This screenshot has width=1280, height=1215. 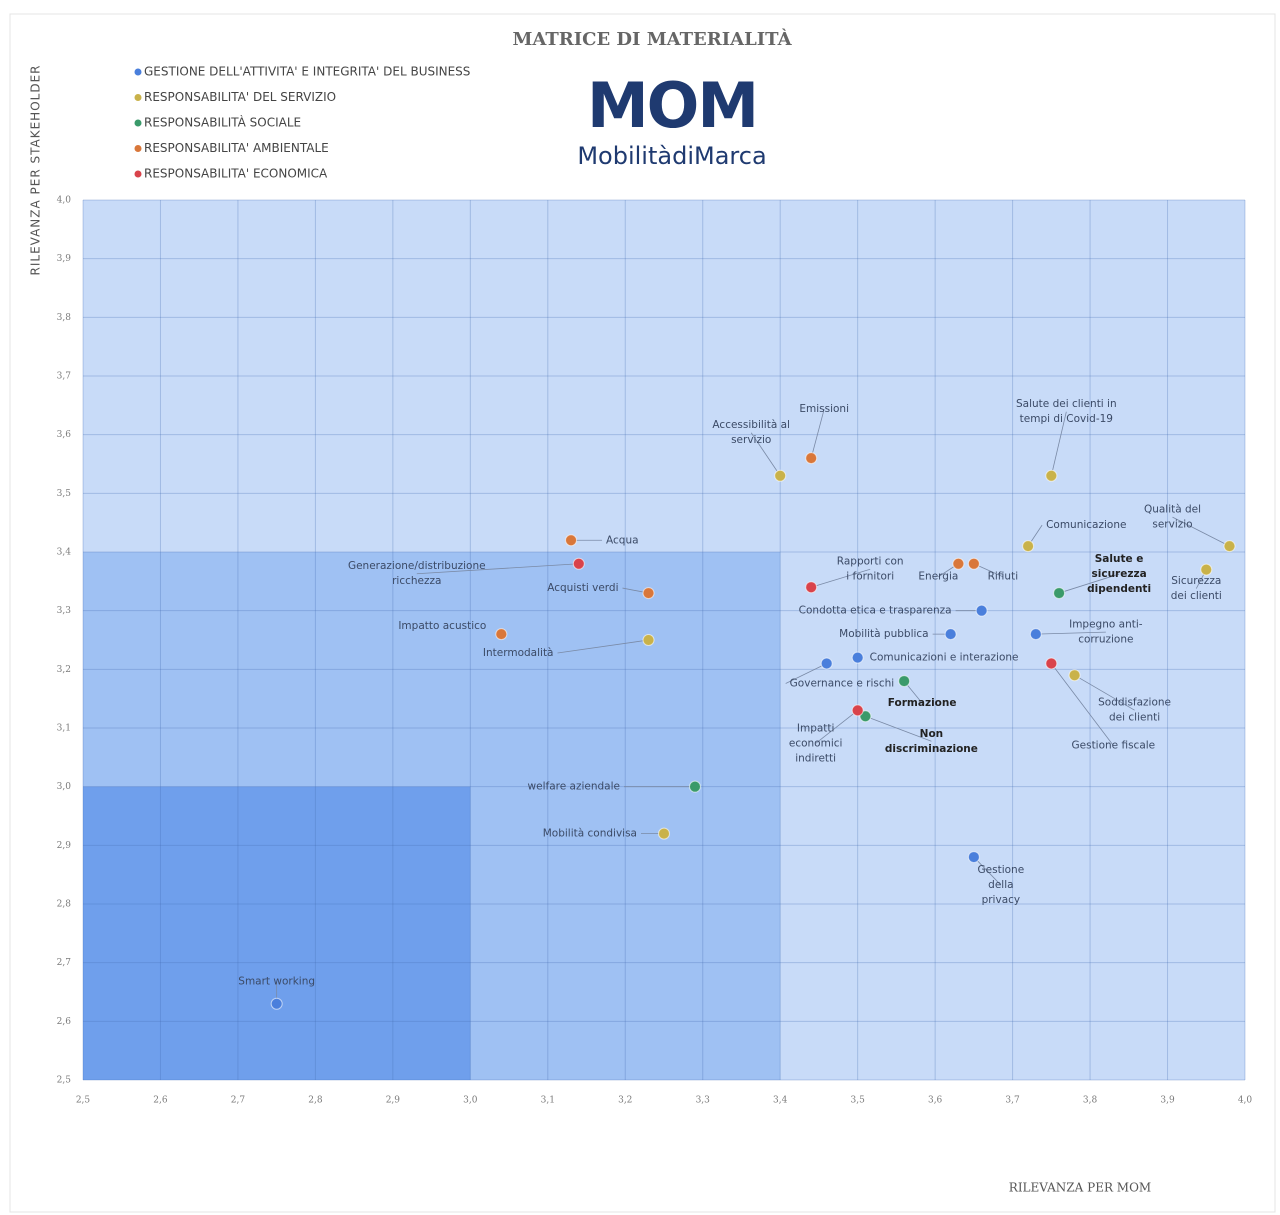 What do you see at coordinates (842, 683) in the screenshot?
I see `point-label: Governance e rischi` at bounding box center [842, 683].